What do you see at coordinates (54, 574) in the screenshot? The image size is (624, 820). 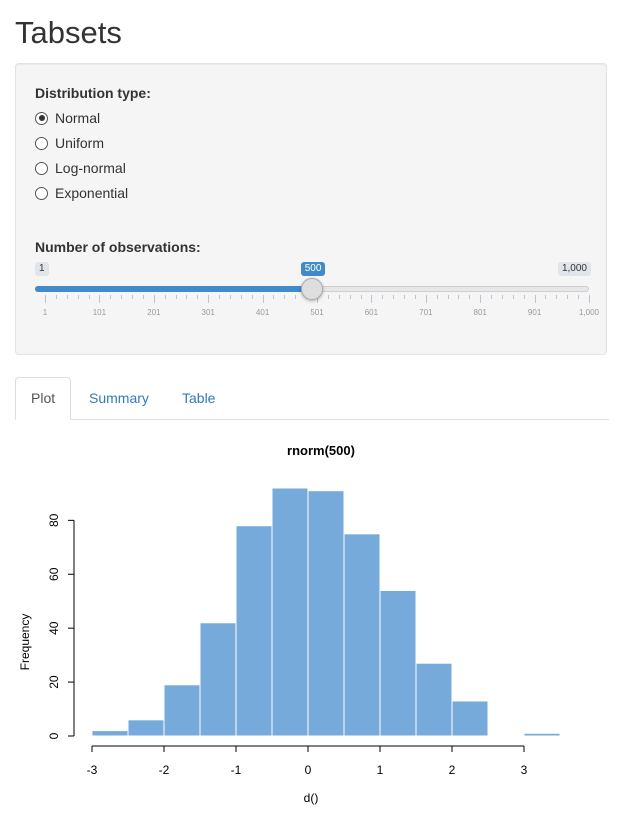 I see `y-tick-label: 60` at bounding box center [54, 574].